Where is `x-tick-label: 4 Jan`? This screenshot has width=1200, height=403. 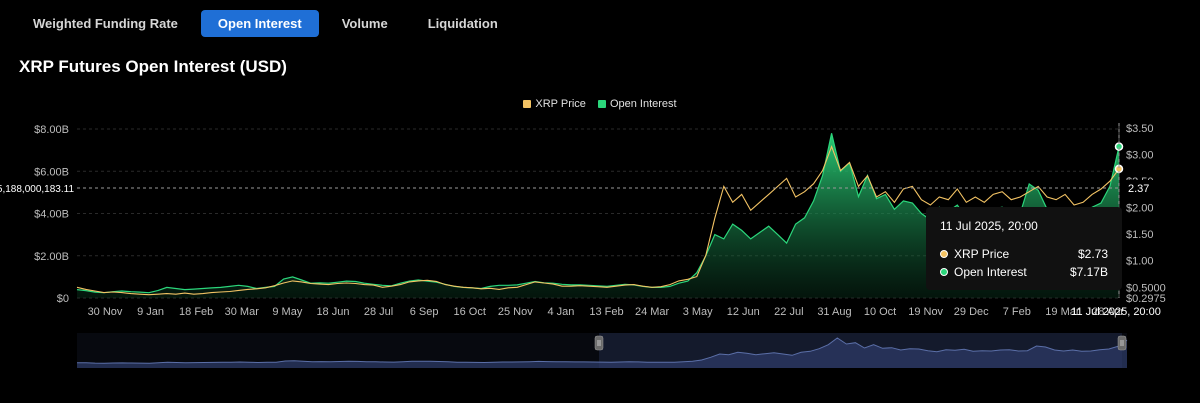 x-tick-label: 4 Jan is located at coordinates (560, 312).